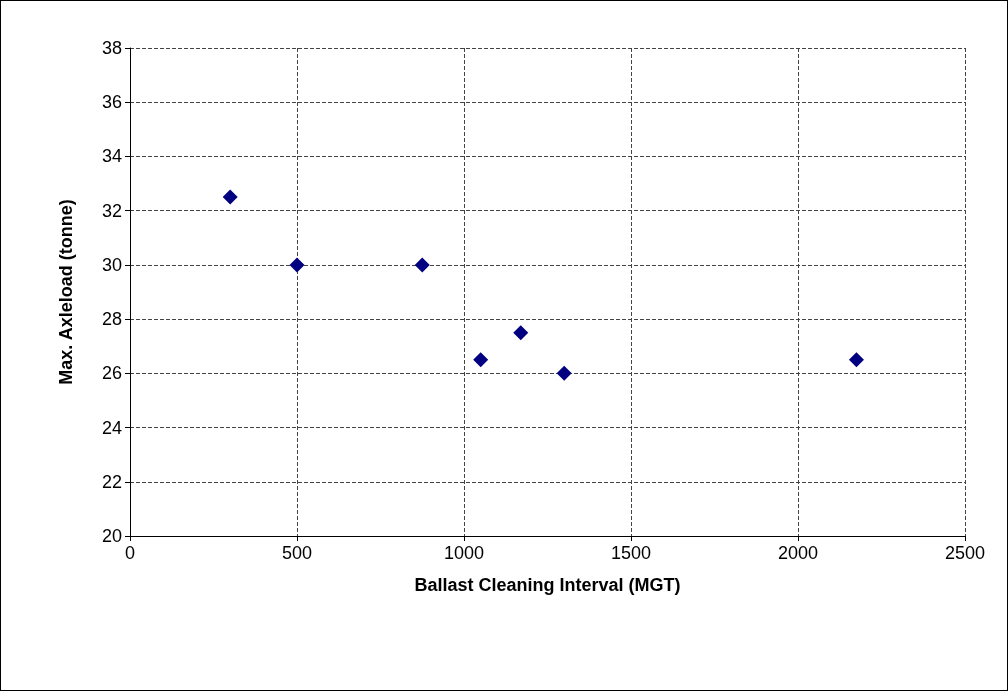 The height and width of the screenshot is (691, 1008). I want to click on y-tick-label: 36, so click(111, 102).